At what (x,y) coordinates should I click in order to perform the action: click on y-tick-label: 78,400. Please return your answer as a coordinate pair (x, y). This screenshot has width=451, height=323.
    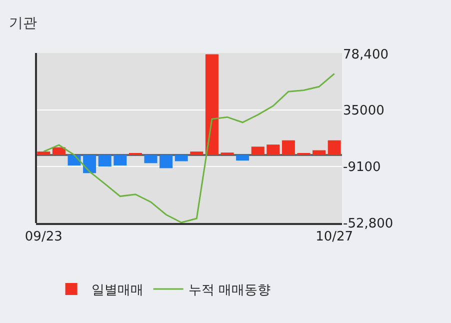
    Looking at the image, I should click on (365, 54).